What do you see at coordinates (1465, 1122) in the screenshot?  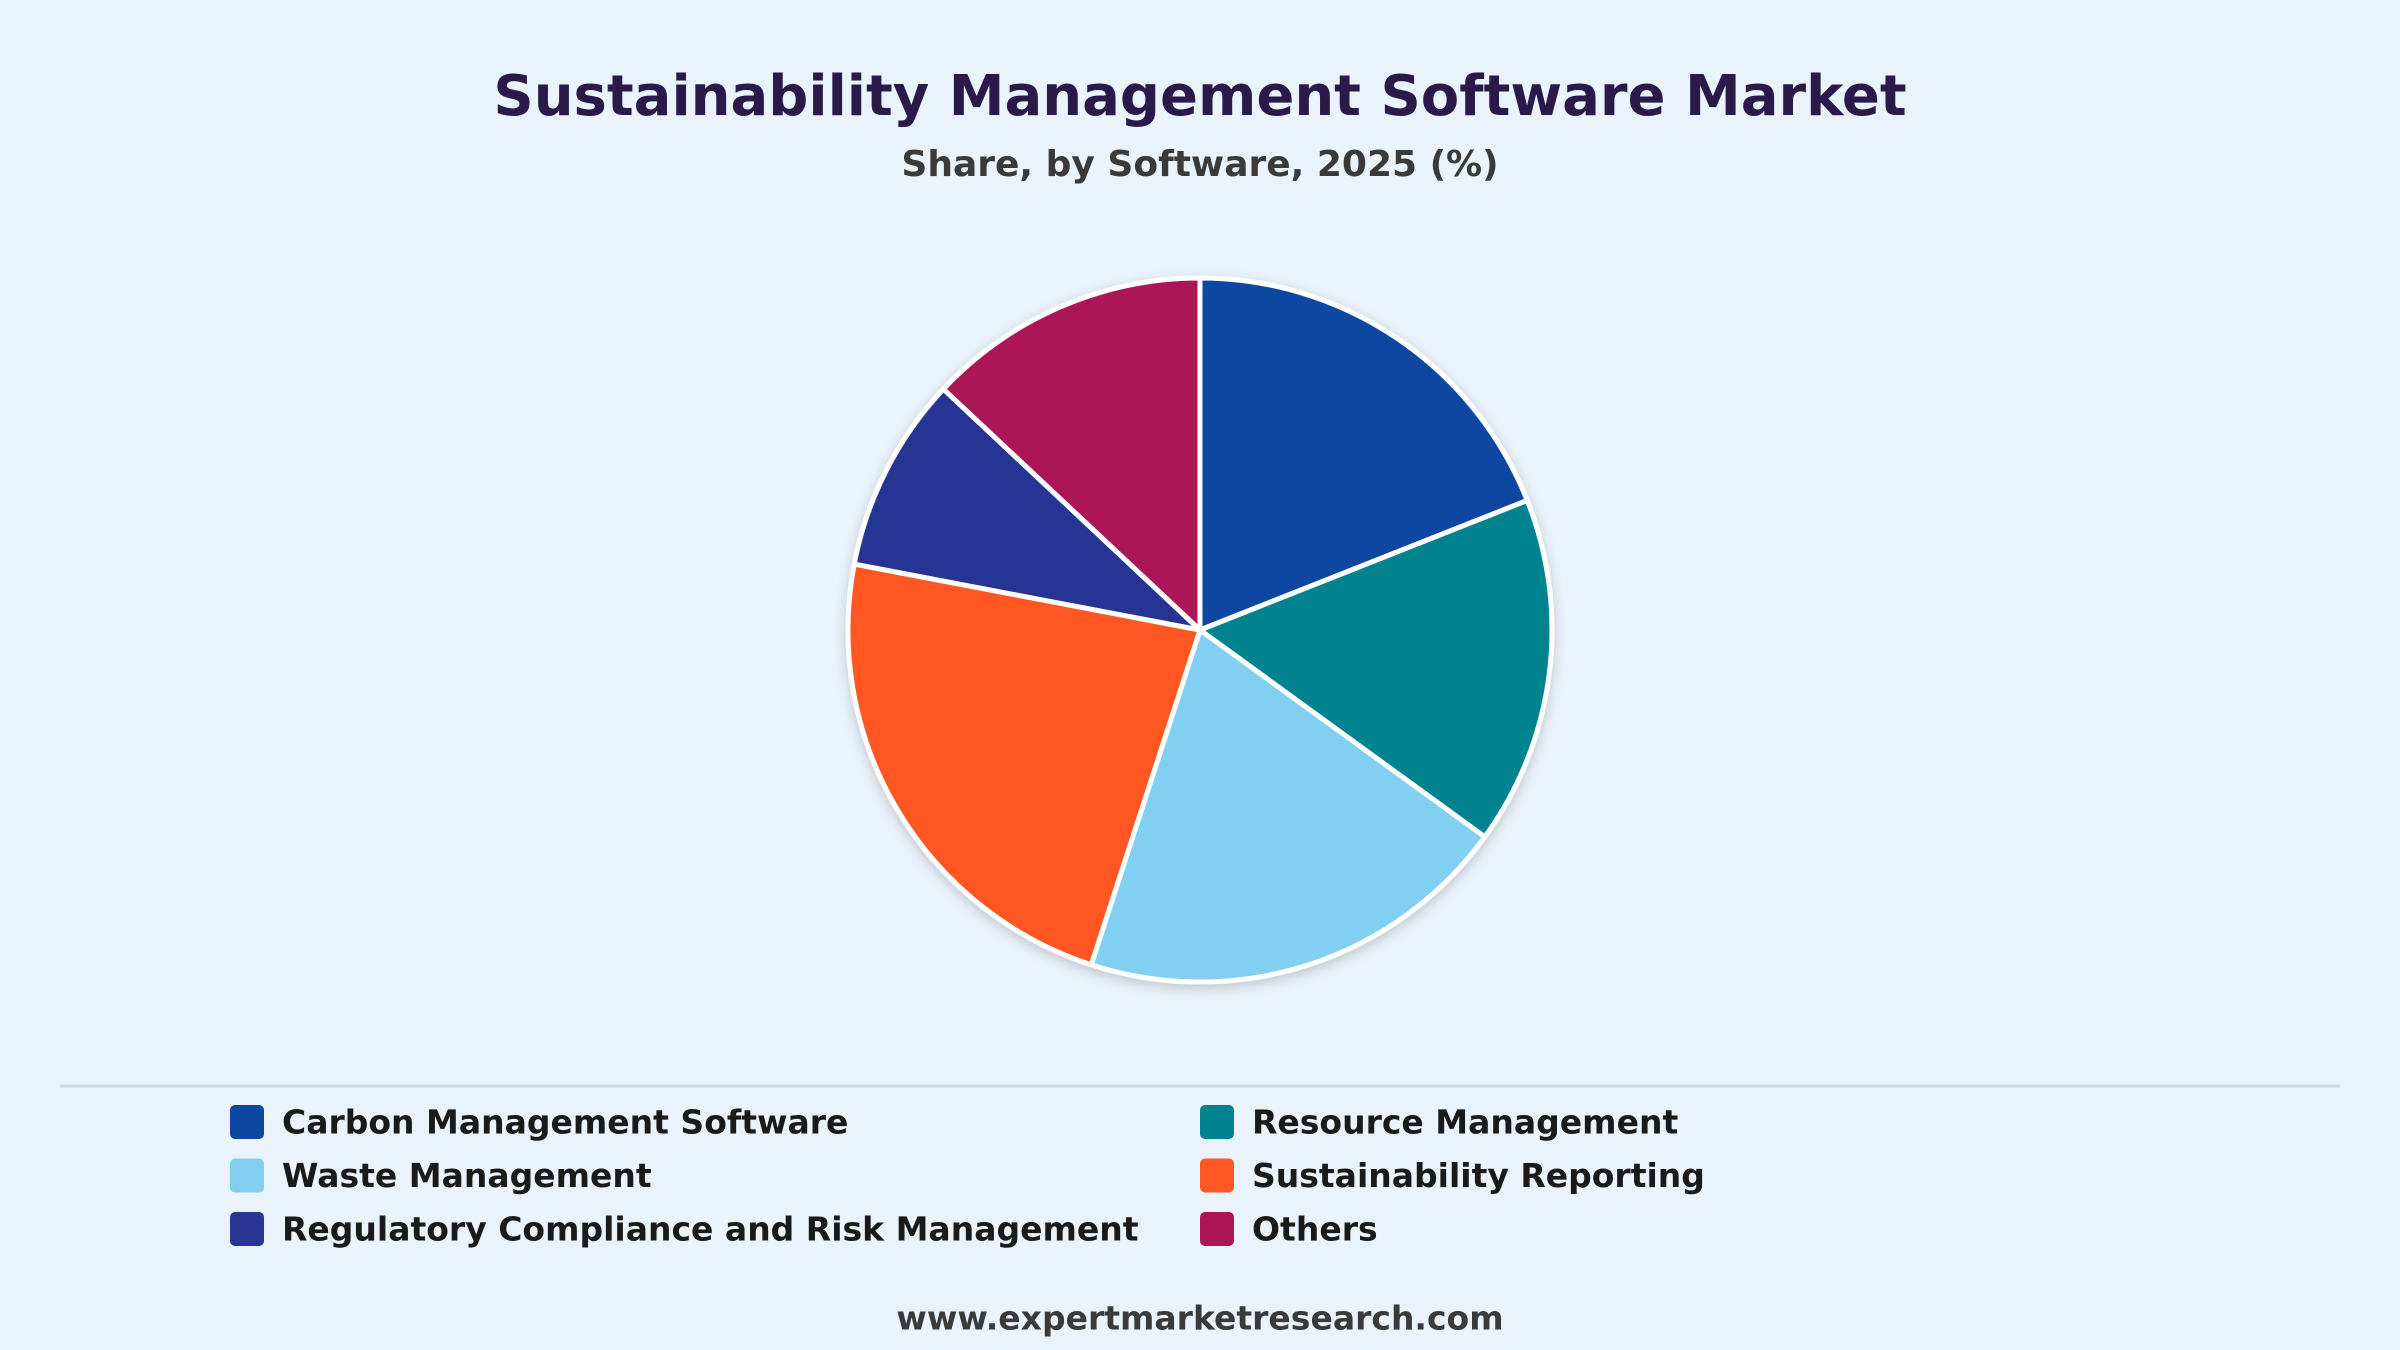 I see `legend-label: Resource Management` at bounding box center [1465, 1122].